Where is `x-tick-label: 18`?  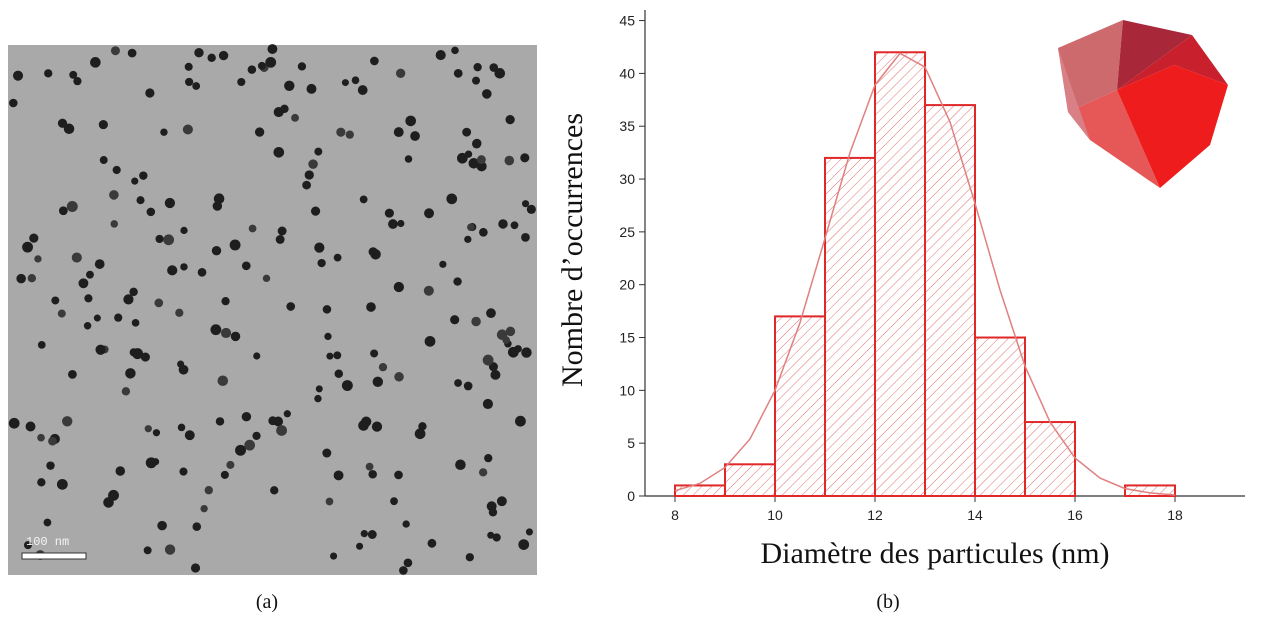 x-tick-label: 18 is located at coordinates (1175, 515).